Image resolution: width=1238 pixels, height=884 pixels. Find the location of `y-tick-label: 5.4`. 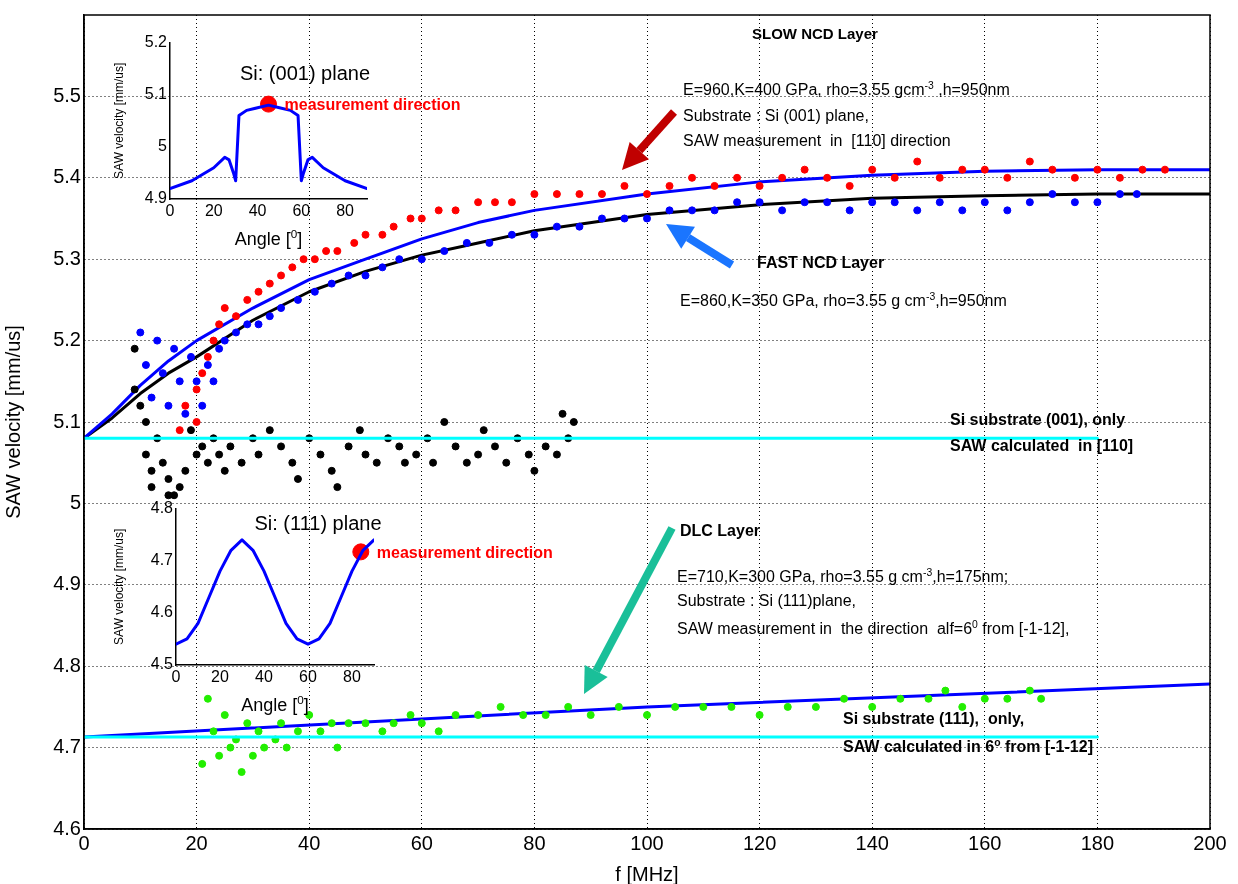

y-tick-label: 5.4 is located at coordinates (67, 176).